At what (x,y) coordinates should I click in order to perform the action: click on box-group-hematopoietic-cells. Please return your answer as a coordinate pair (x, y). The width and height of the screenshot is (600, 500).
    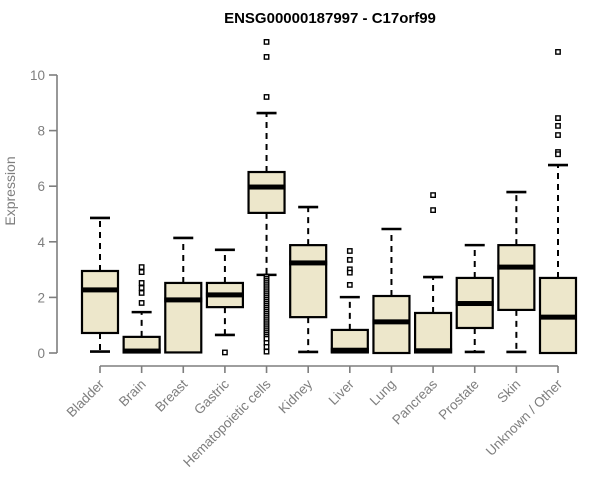
    Looking at the image, I should click on (266, 197).